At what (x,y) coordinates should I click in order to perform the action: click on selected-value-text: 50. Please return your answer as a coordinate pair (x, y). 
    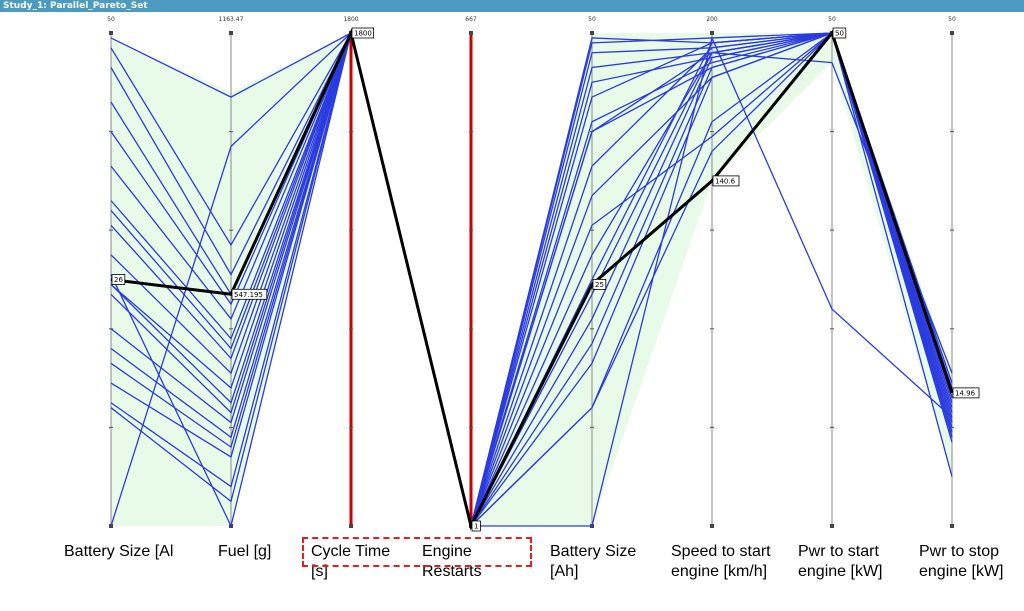
    Looking at the image, I should click on (839, 34).